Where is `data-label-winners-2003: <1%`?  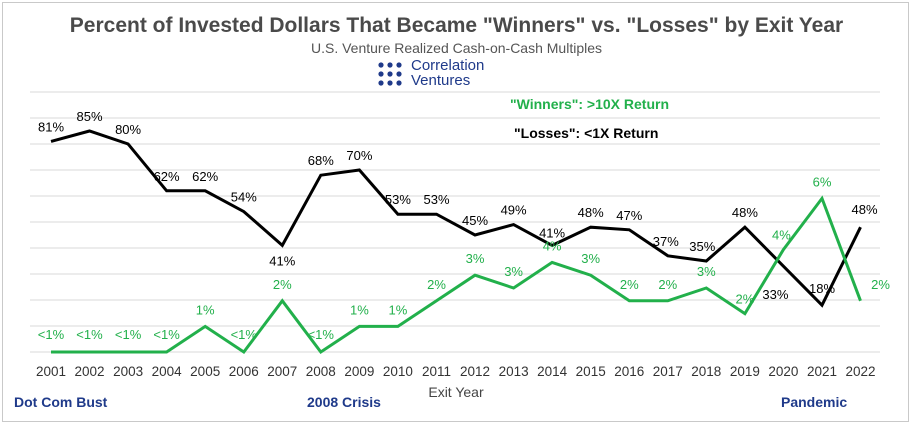 data-label-winners-2003: <1% is located at coordinates (128, 334).